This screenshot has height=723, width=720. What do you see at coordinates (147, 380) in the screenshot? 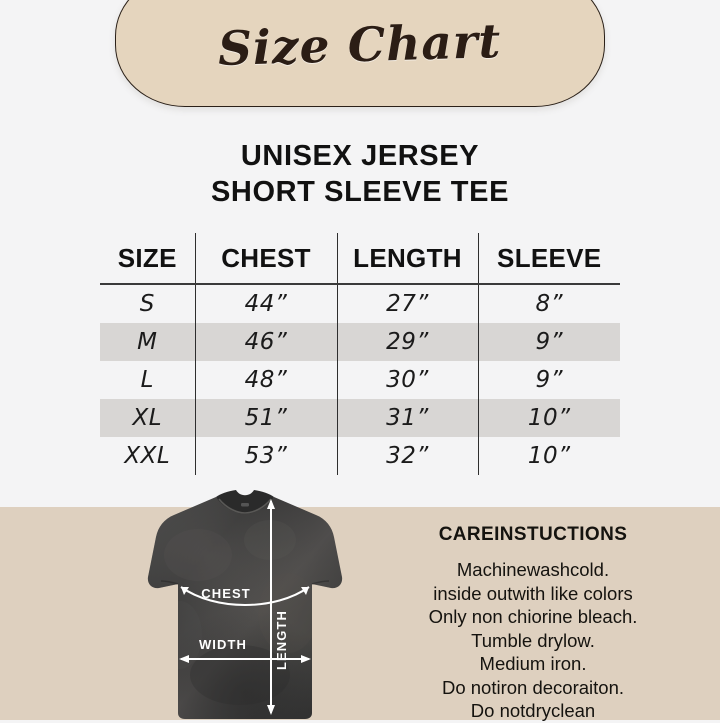
I see `cell-size: L` at bounding box center [147, 380].